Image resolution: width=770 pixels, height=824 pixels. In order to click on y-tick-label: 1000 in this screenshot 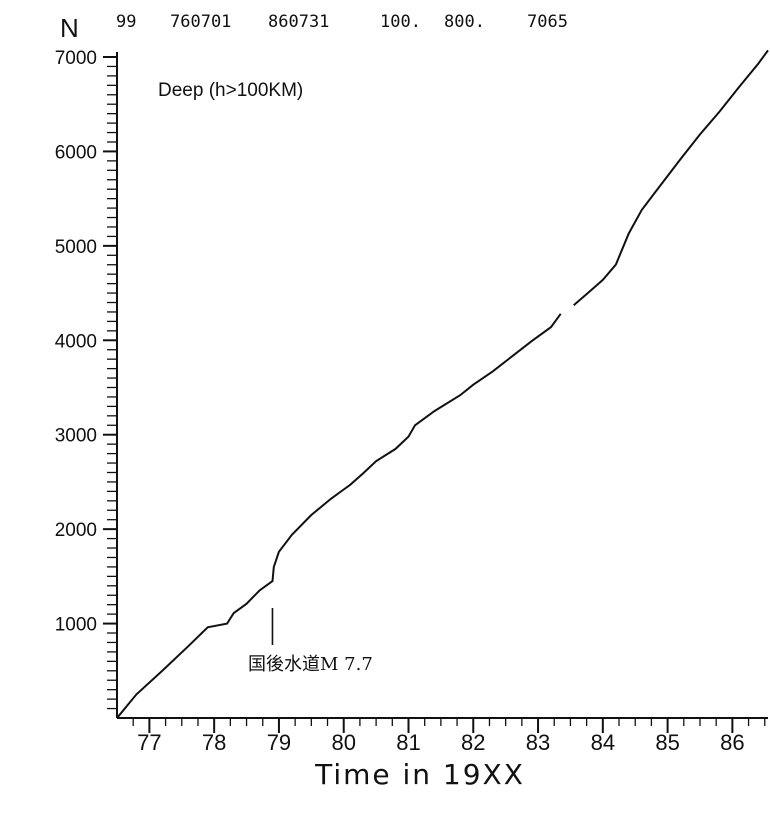, I will do `click(76, 625)`.